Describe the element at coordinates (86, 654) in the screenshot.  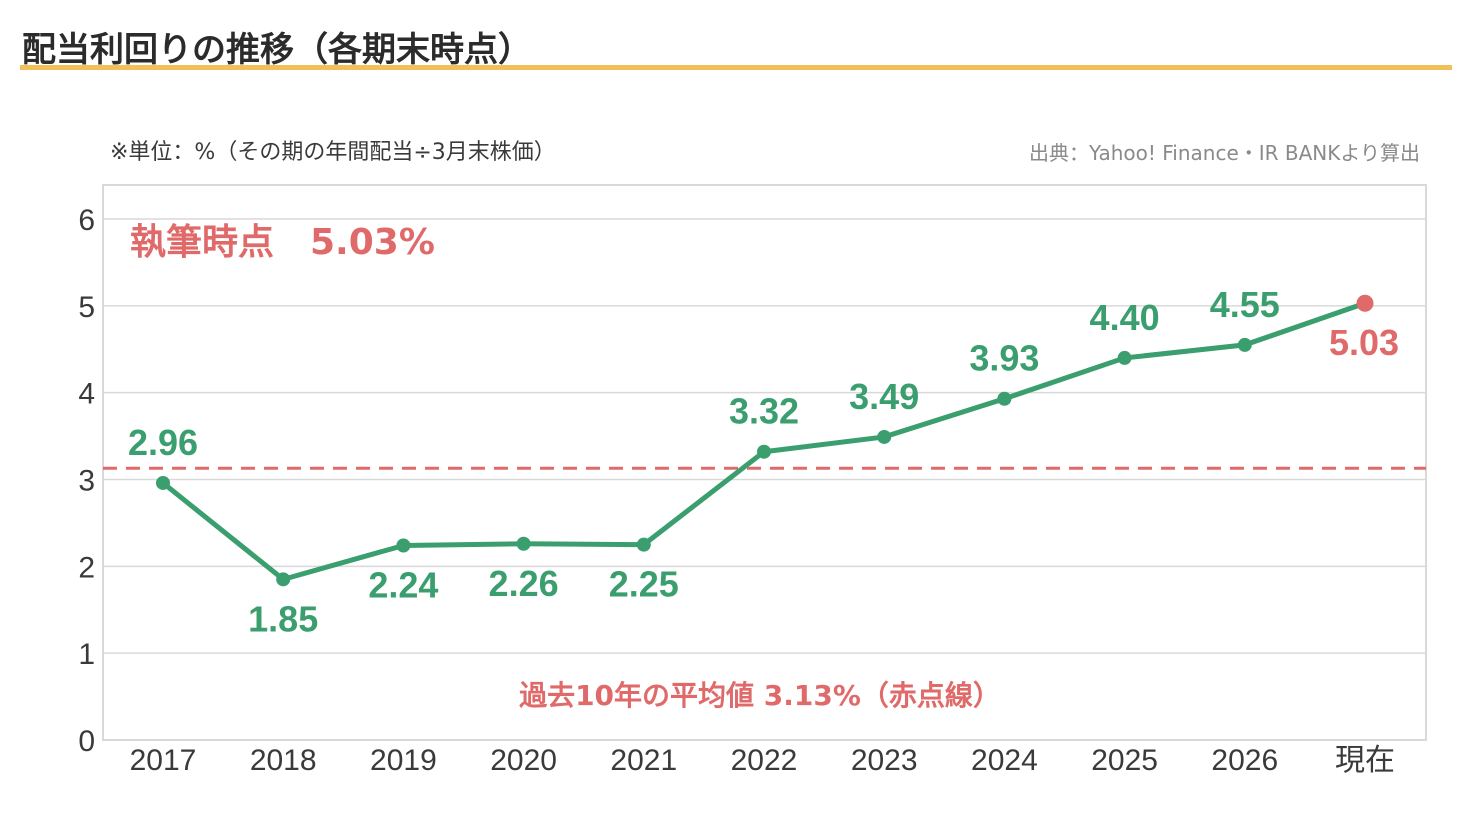
I see `y-tick-label: 1` at that location.